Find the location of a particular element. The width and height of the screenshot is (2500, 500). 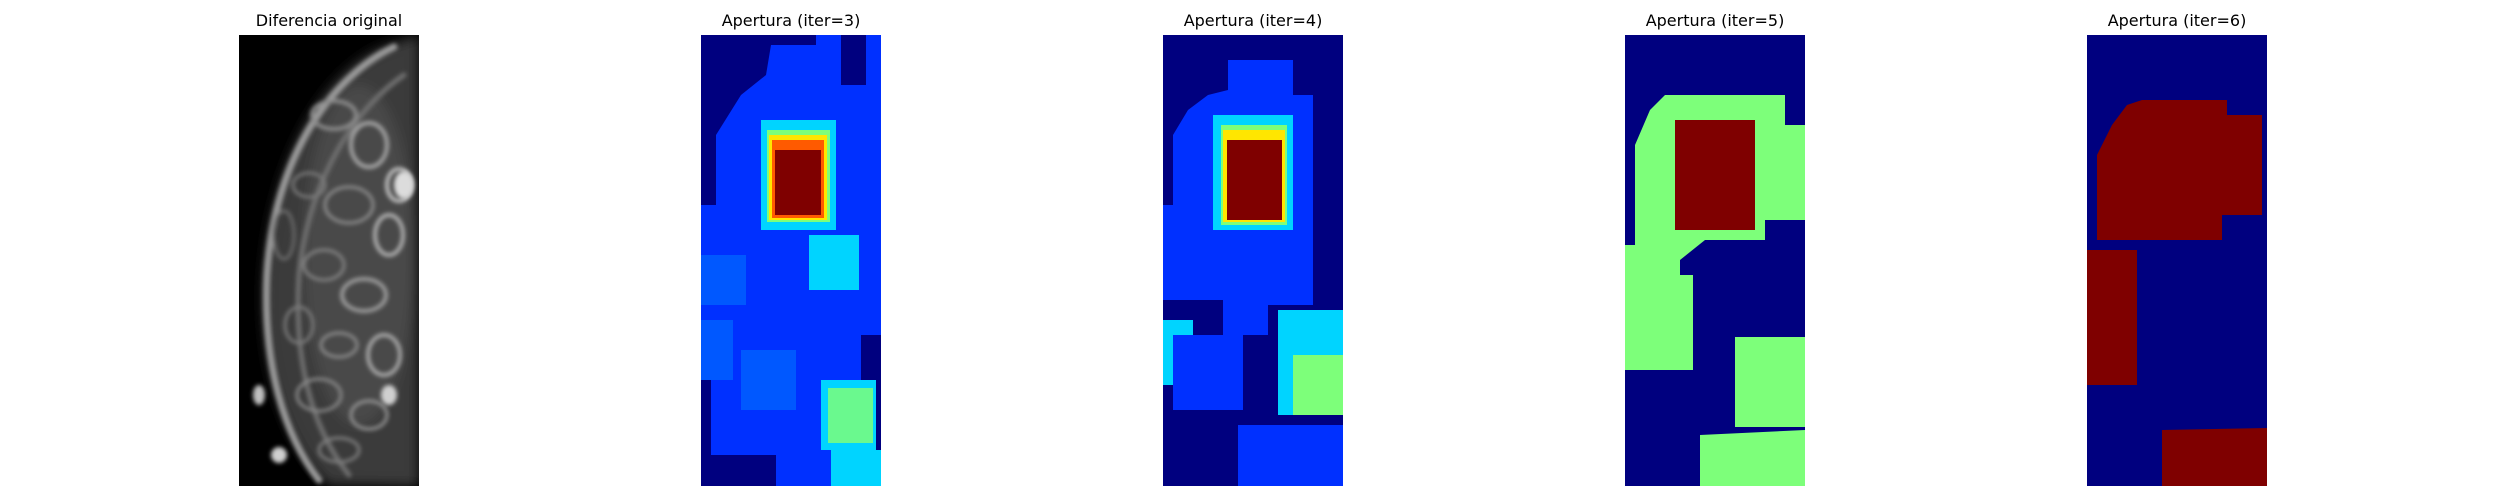

panel-title: Diferencia original is located at coordinates (329, 20).